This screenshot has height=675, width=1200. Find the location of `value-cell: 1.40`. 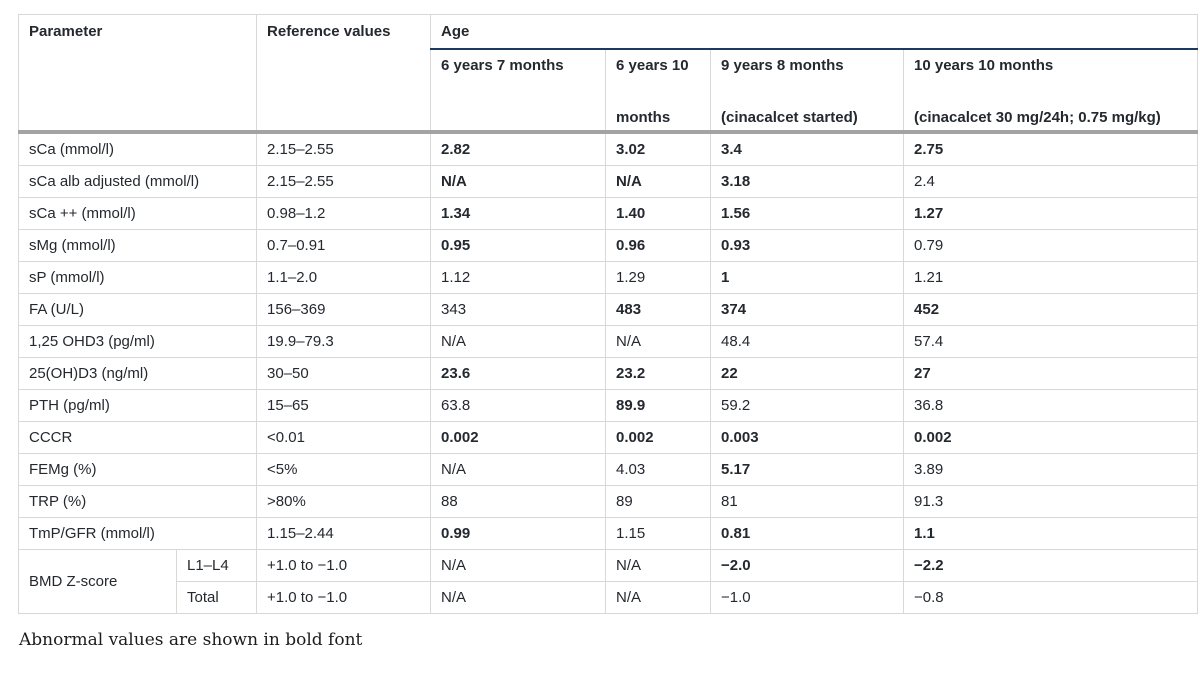

value-cell: 1.40 is located at coordinates (658, 213).